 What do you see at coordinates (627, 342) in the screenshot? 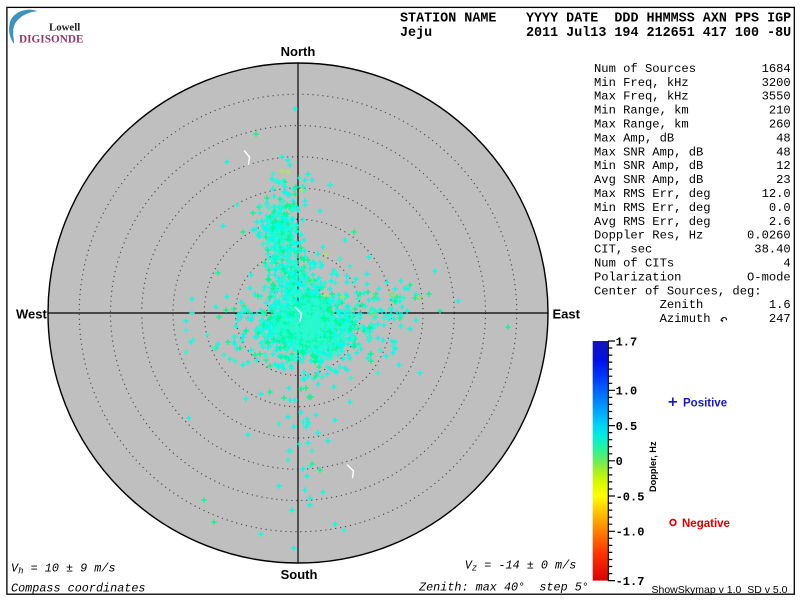
I see `svg-text: 1.7` at bounding box center [627, 342].